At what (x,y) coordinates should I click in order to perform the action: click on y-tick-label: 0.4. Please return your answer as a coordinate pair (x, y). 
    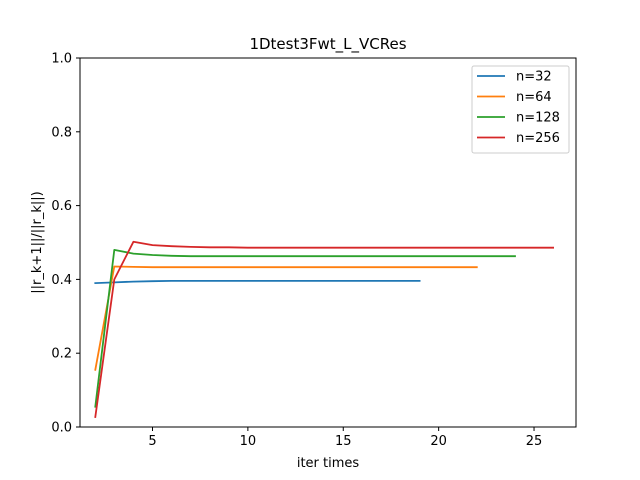
    Looking at the image, I should click on (61, 280).